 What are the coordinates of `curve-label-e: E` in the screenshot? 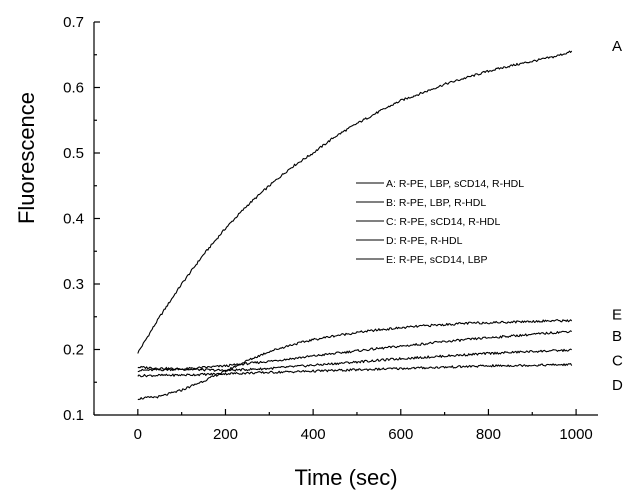 It's located at (617, 314).